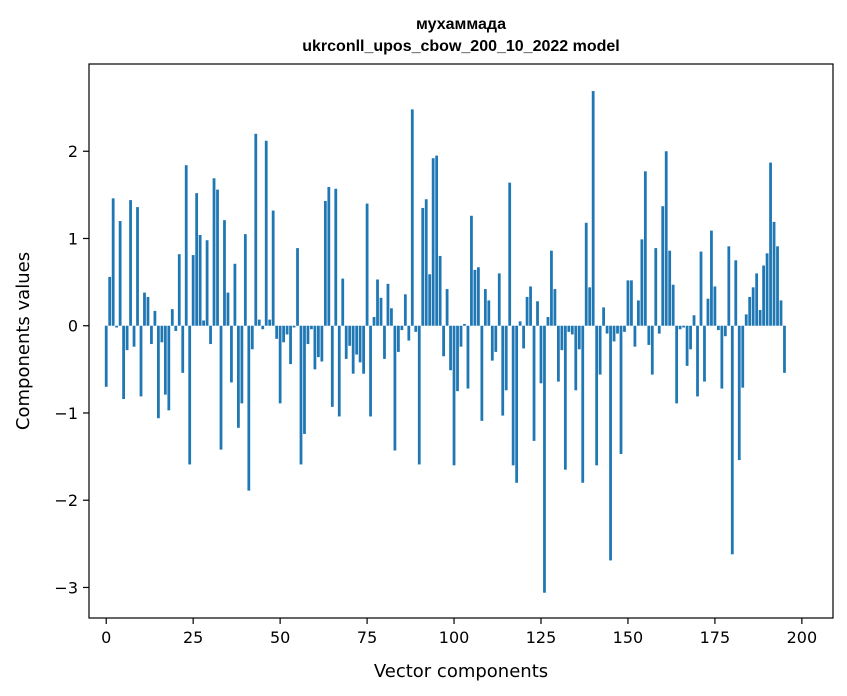 The image size is (847, 696). Describe the element at coordinates (715, 637) in the screenshot. I see `x-tick-label: 175` at that location.